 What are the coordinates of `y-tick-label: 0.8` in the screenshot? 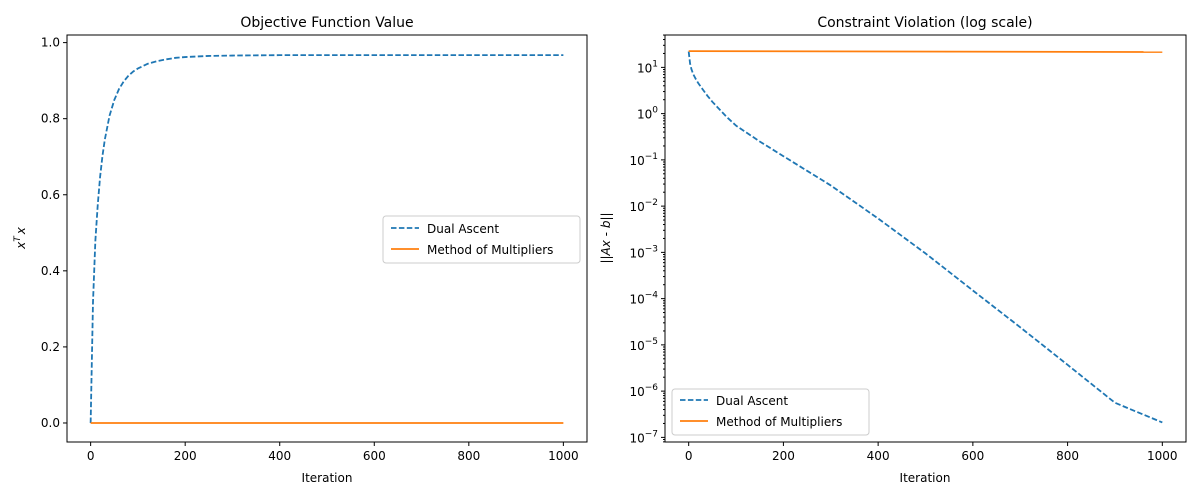 It's located at (50, 119).